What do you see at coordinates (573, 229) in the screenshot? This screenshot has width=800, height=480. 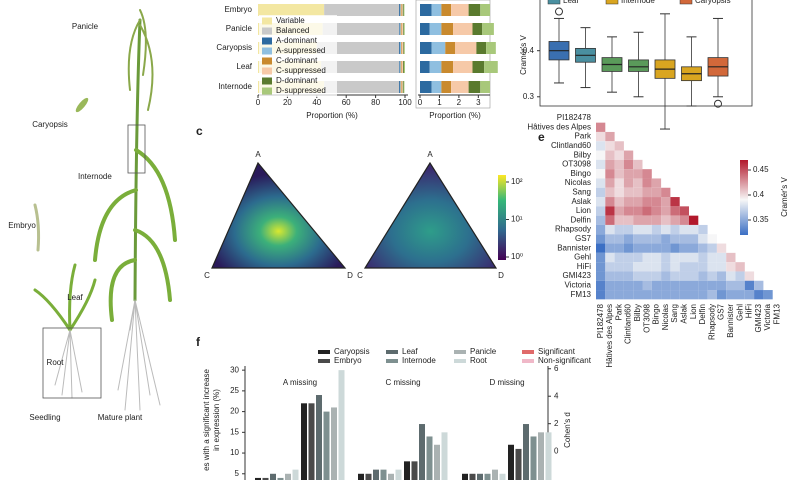 I see `row-label: Rhapsody` at bounding box center [573, 229].